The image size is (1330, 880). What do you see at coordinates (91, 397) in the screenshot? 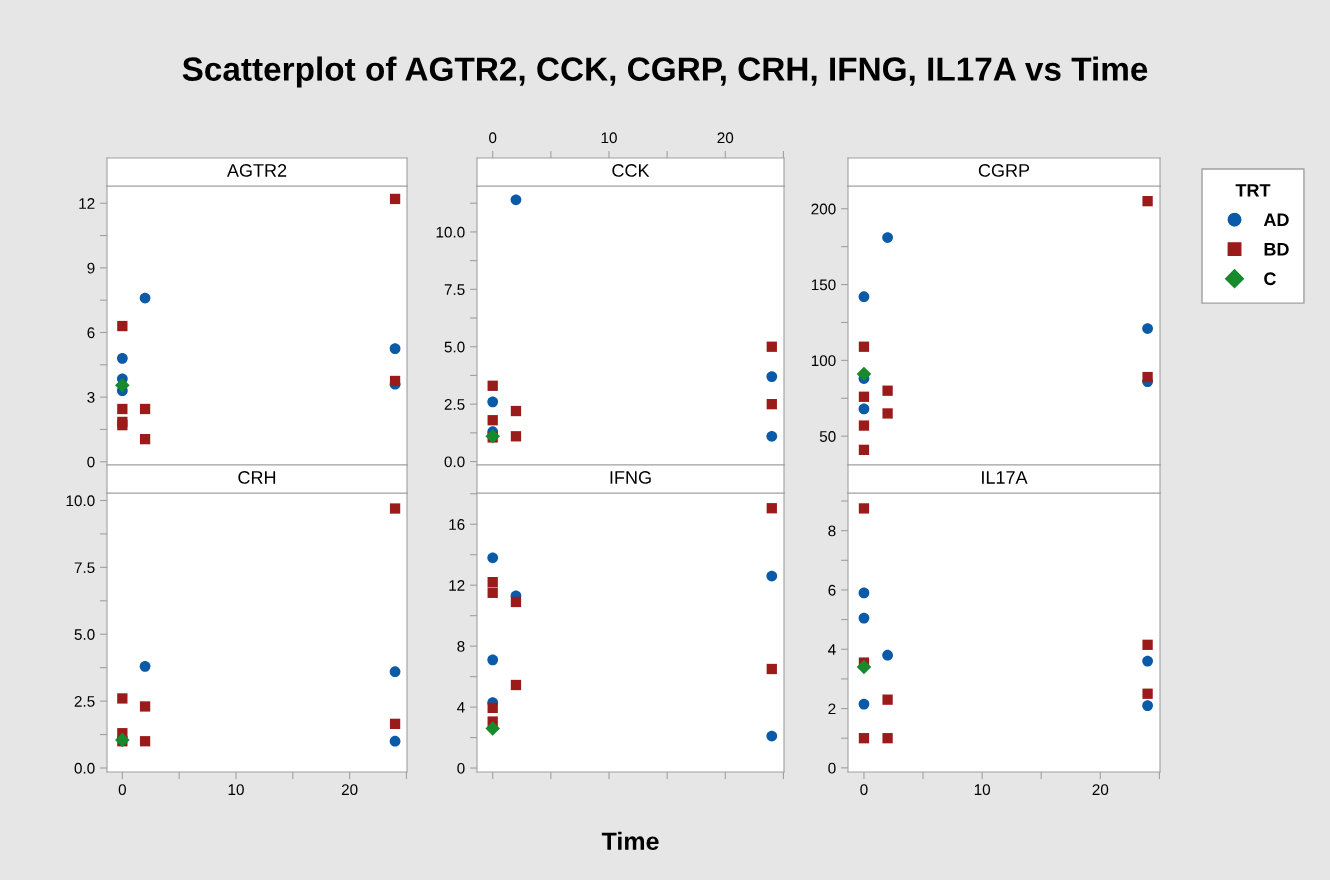
I see `y-tick-label: 3` at bounding box center [91, 397].